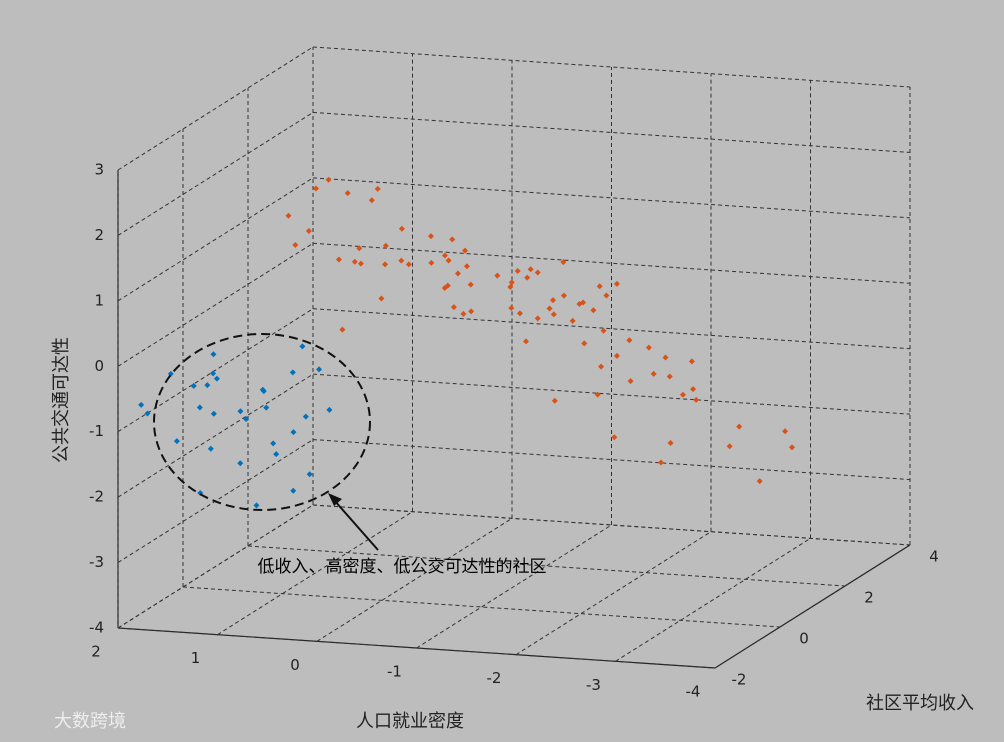 Image resolution: width=1004 pixels, height=742 pixels. I want to click on z-tick-label: -2, so click(96, 497).